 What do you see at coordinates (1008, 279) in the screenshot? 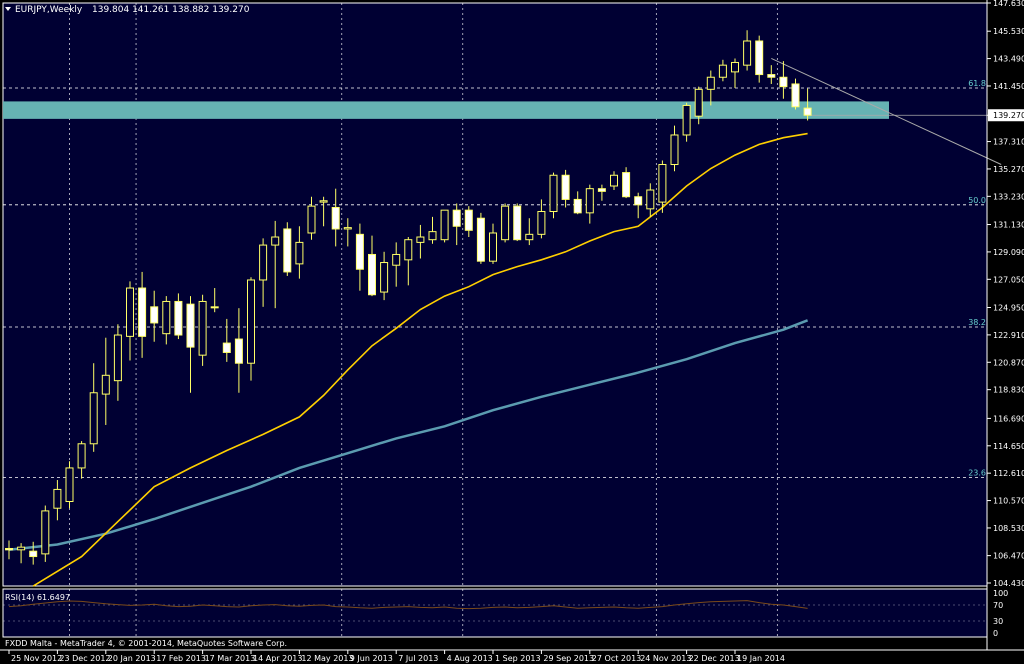
I see `price-axis-label: 127.050` at bounding box center [1008, 279].